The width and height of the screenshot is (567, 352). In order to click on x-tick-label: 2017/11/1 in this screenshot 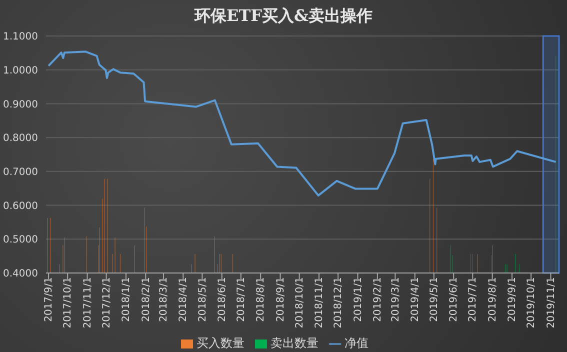, I will do `click(88, 302)`.